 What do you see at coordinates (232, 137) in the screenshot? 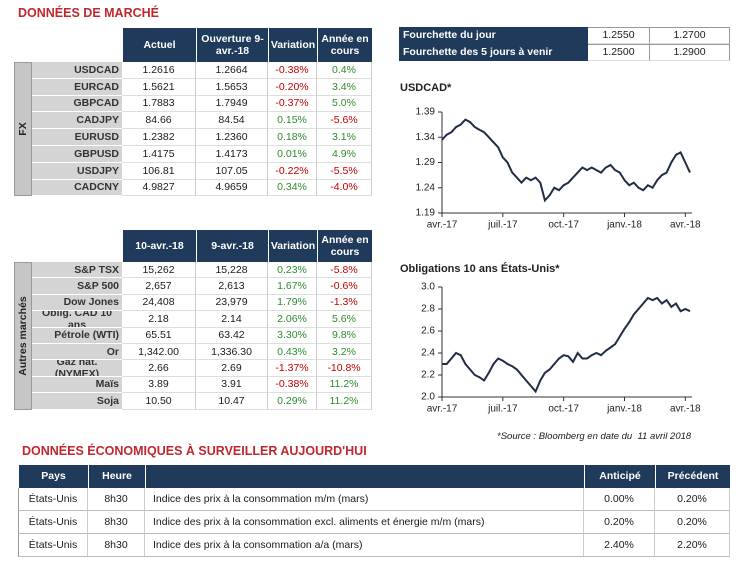
I see `cell: 1.2360` at bounding box center [232, 137].